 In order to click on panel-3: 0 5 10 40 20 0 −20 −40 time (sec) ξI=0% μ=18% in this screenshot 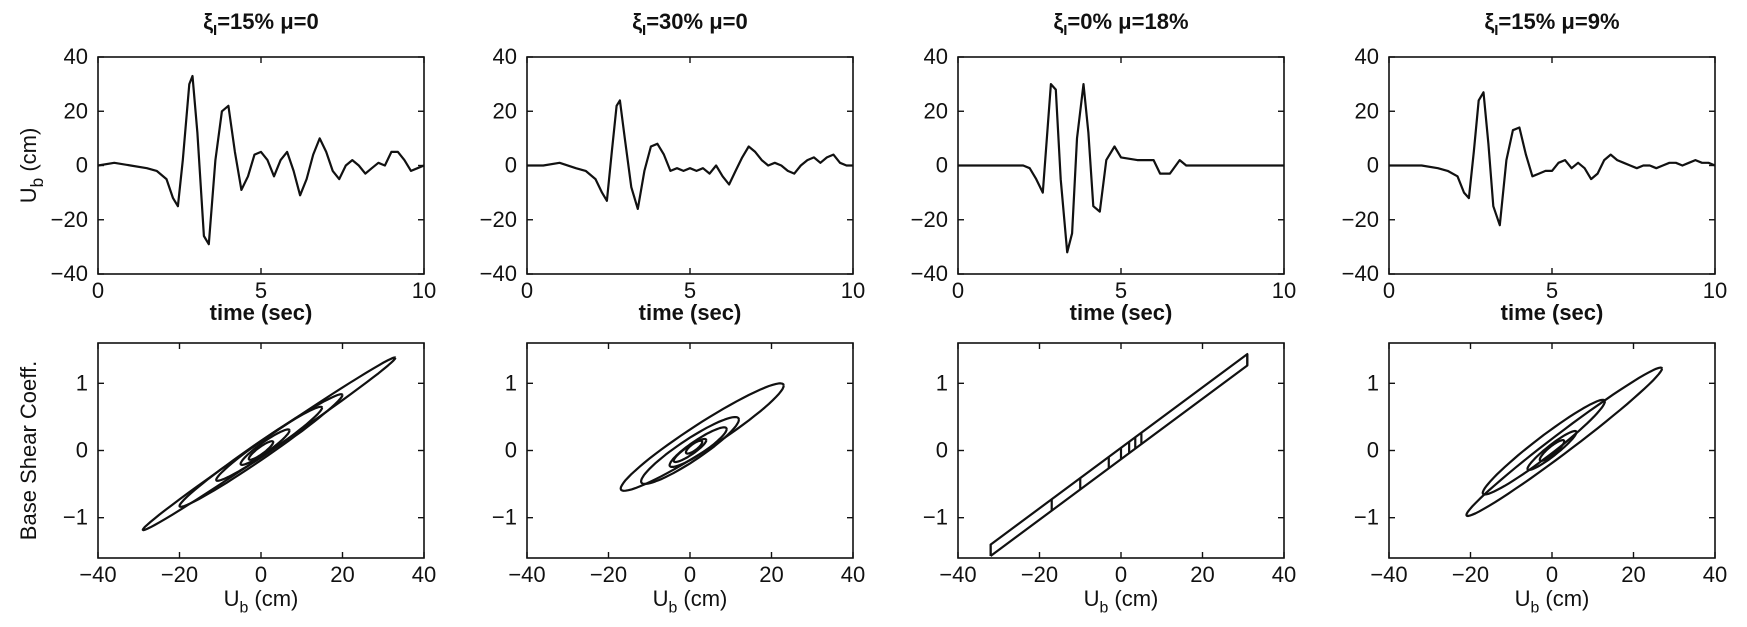, I will do `click(1104, 167)`.